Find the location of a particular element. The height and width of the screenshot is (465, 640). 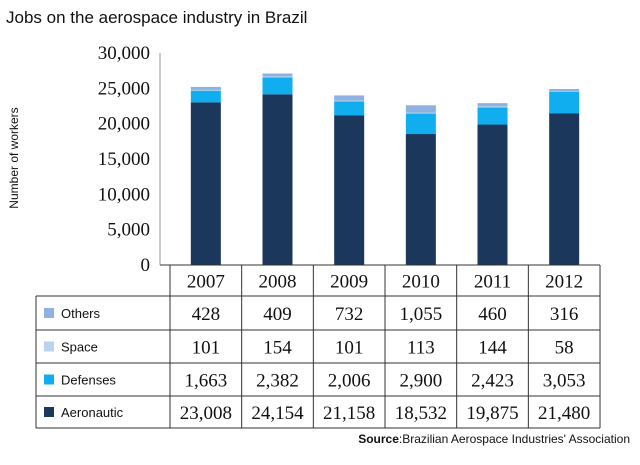

legend-label: Space is located at coordinates (79, 347).